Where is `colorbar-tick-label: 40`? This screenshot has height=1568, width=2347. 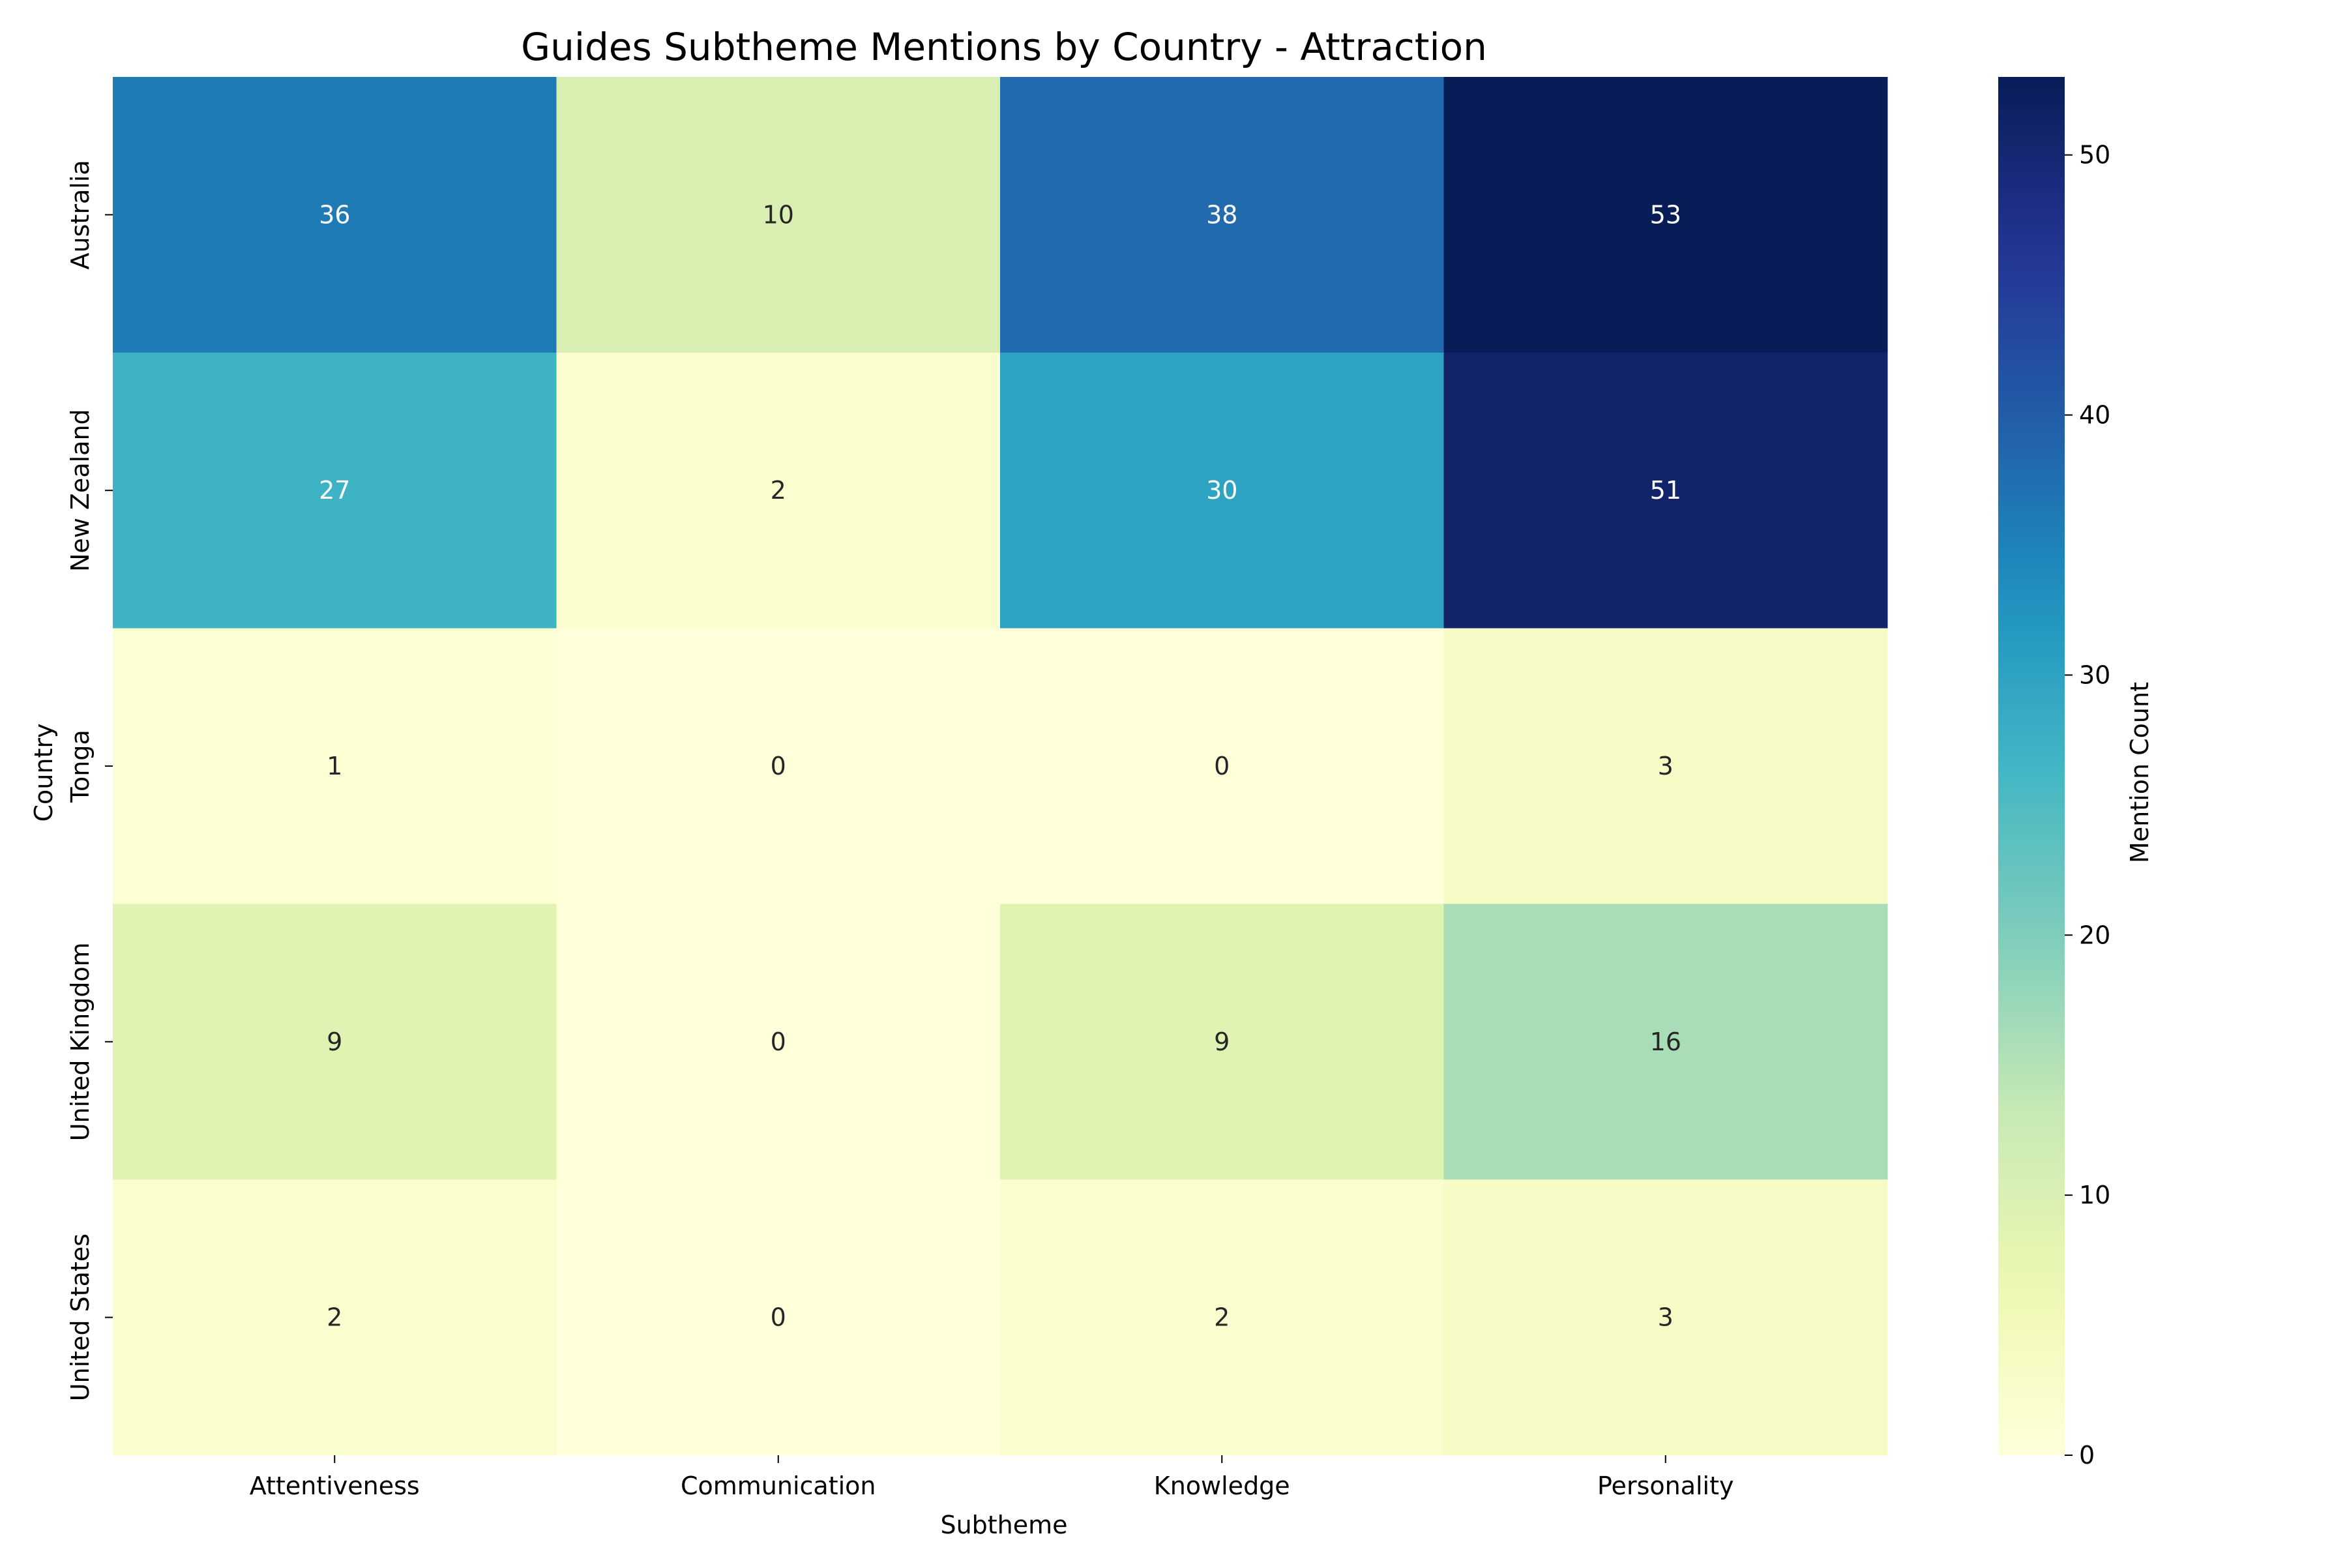 colorbar-tick-label: 40 is located at coordinates (2094, 416).